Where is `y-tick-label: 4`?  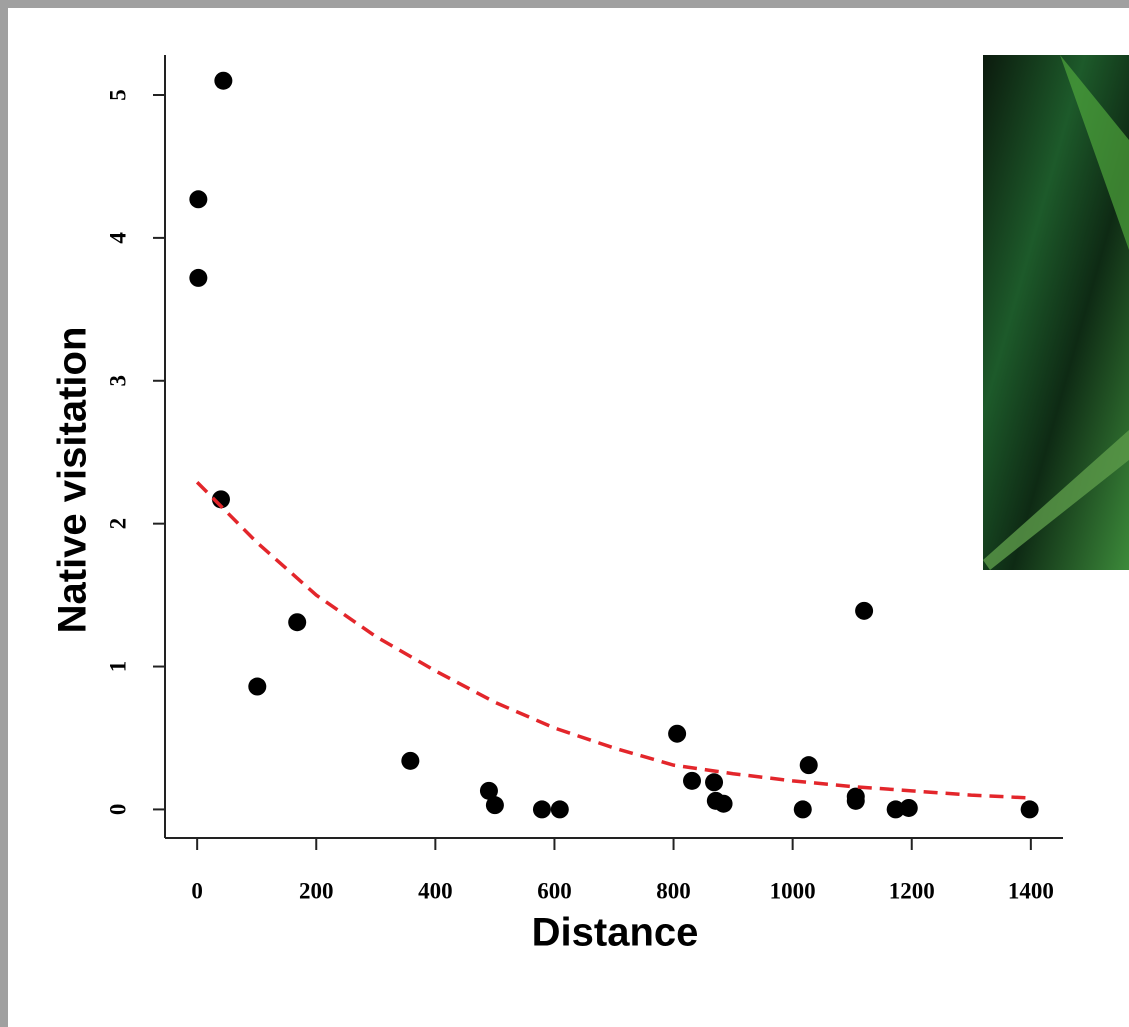 y-tick-label: 4 is located at coordinates (117, 238).